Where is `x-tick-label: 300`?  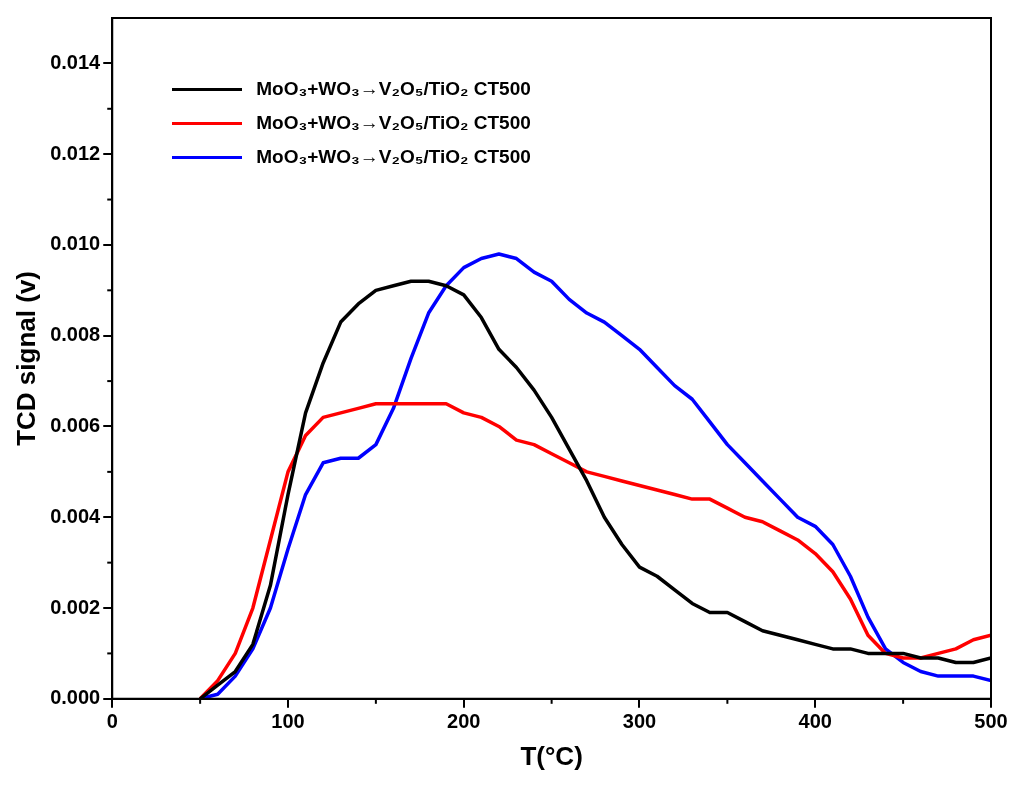
x-tick-label: 300 is located at coordinates (639, 721).